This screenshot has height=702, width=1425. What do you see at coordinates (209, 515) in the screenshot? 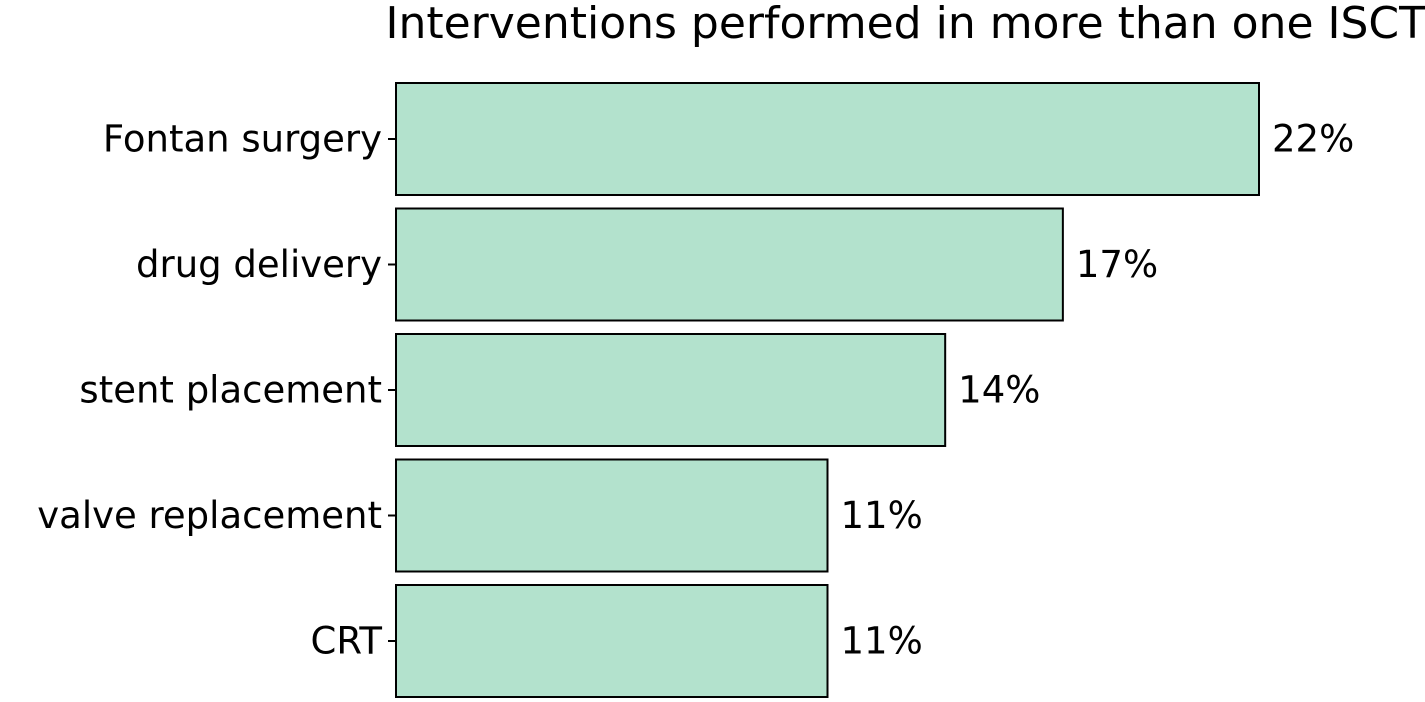
I see `y-tick-label: valve replacement` at bounding box center [209, 515].